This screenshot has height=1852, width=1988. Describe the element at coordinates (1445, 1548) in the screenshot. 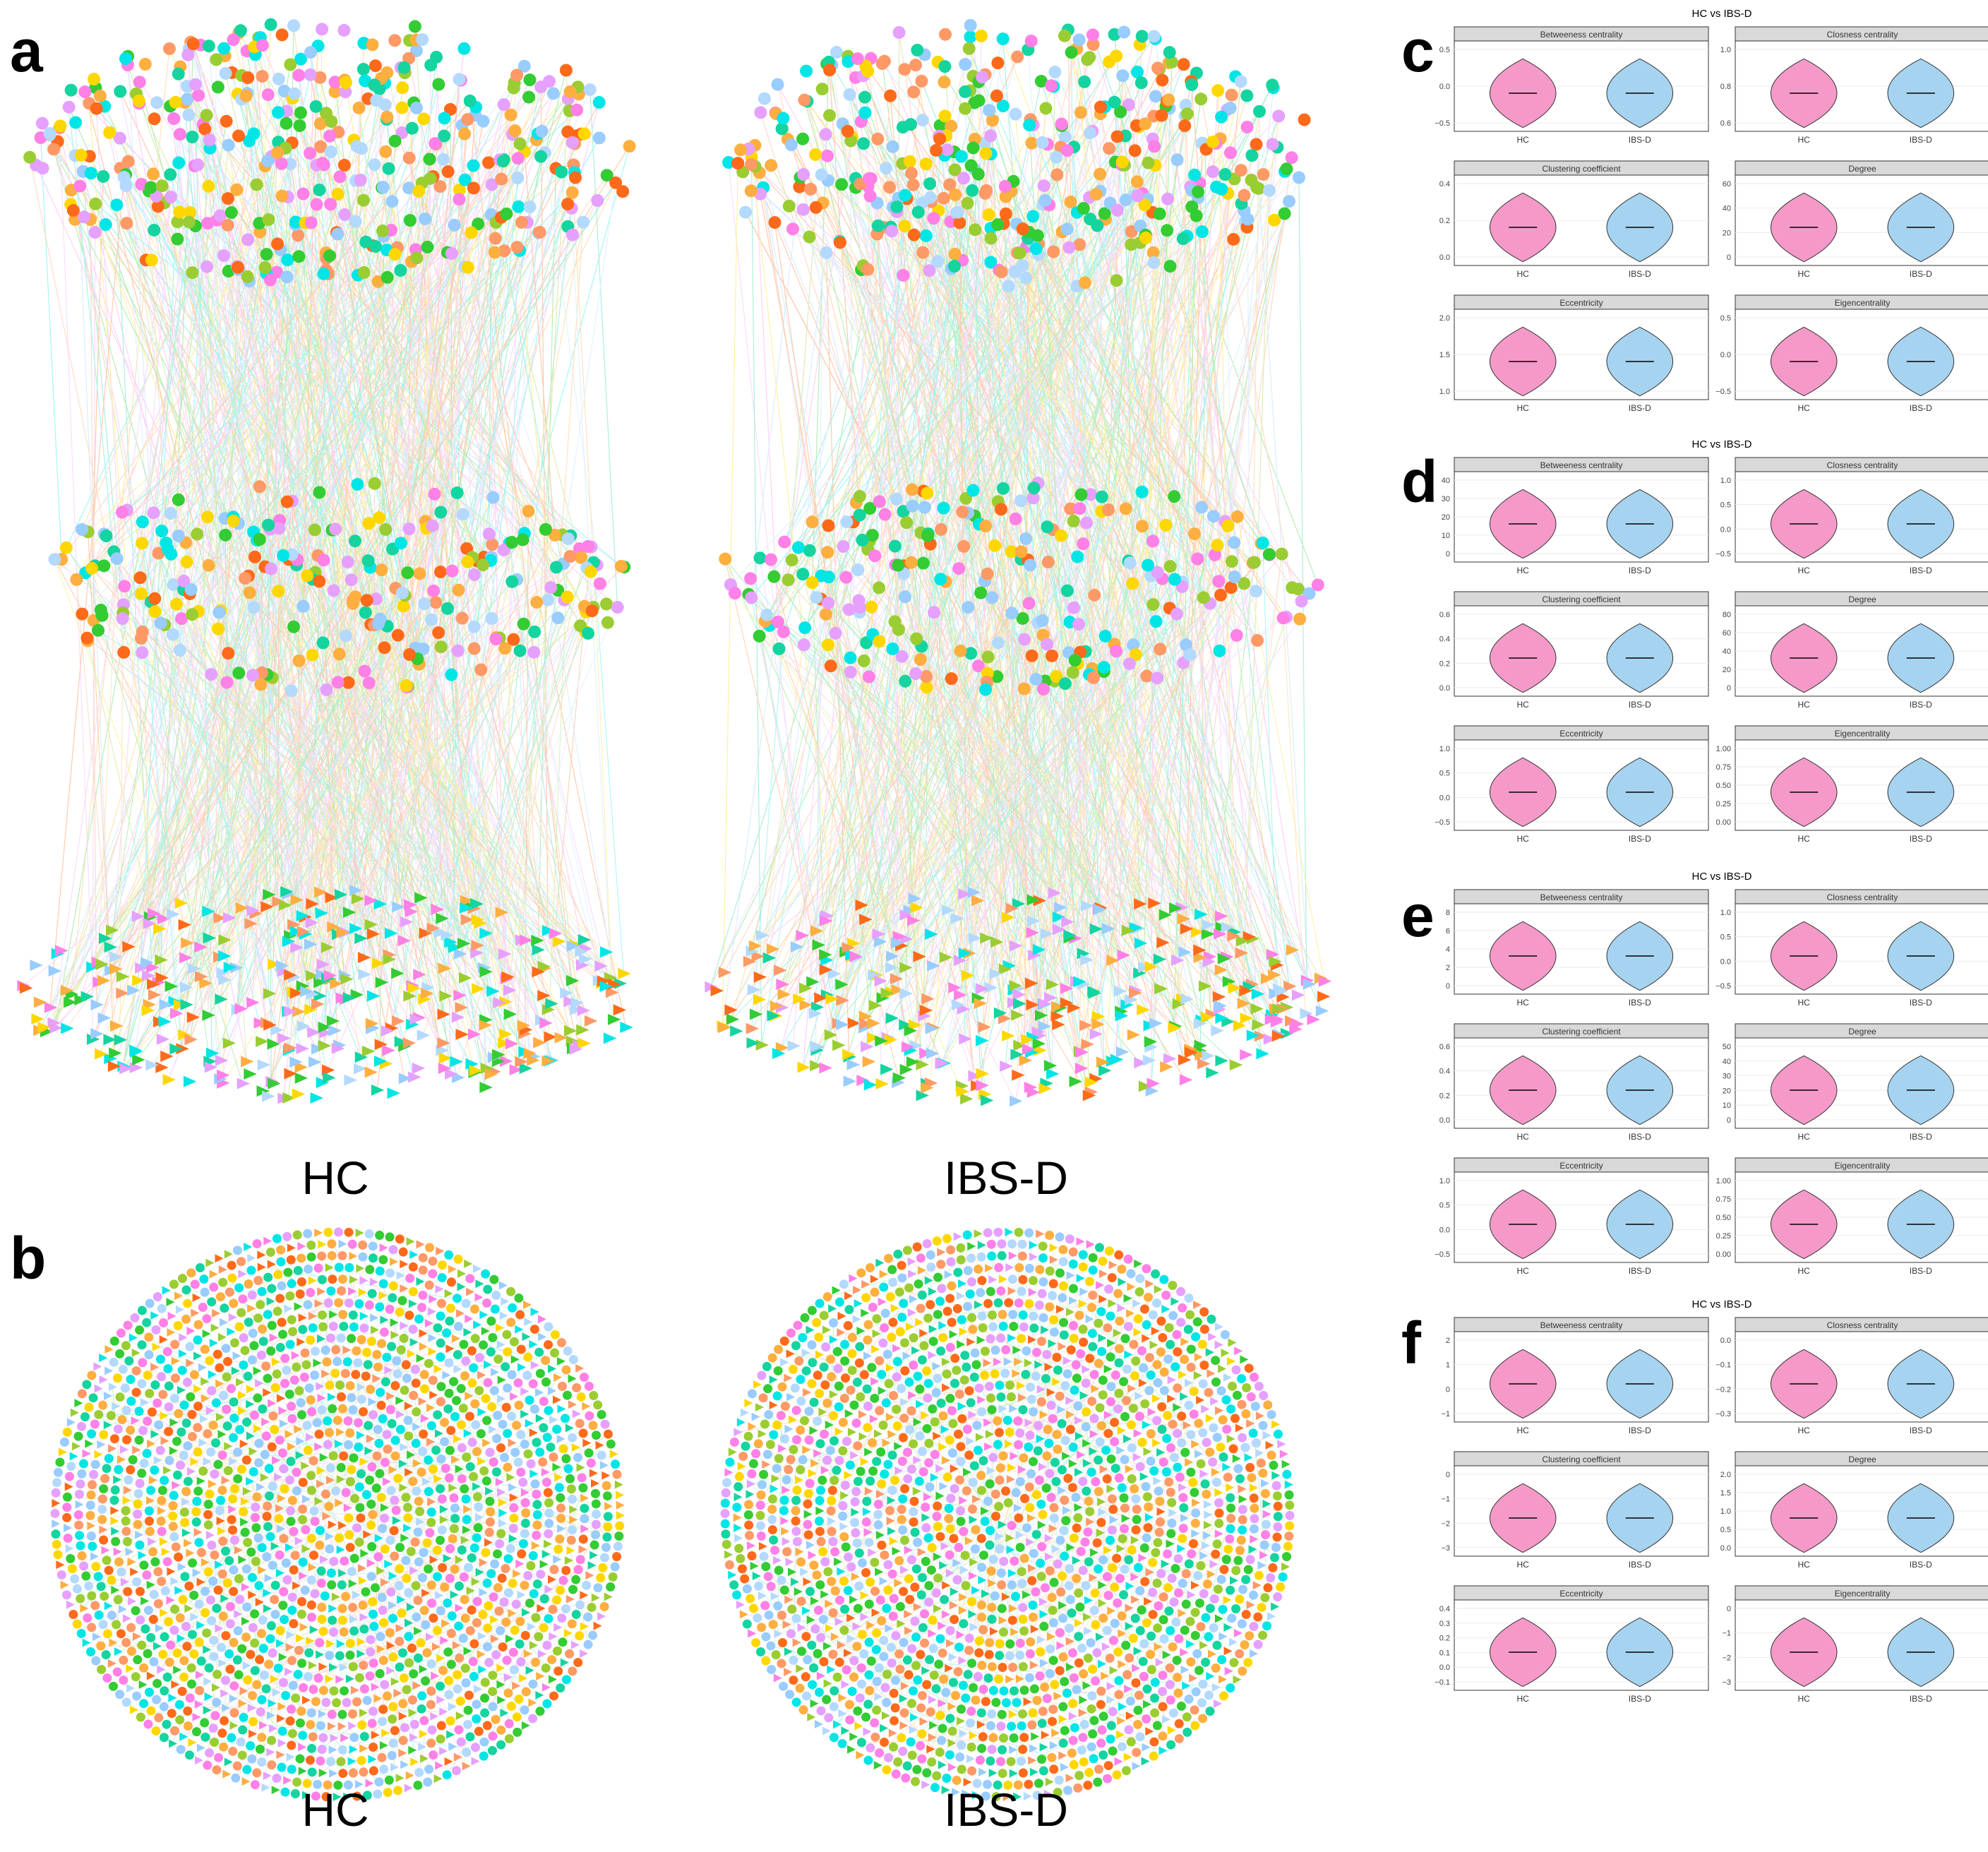

I see `y-tick-label: −3` at that location.